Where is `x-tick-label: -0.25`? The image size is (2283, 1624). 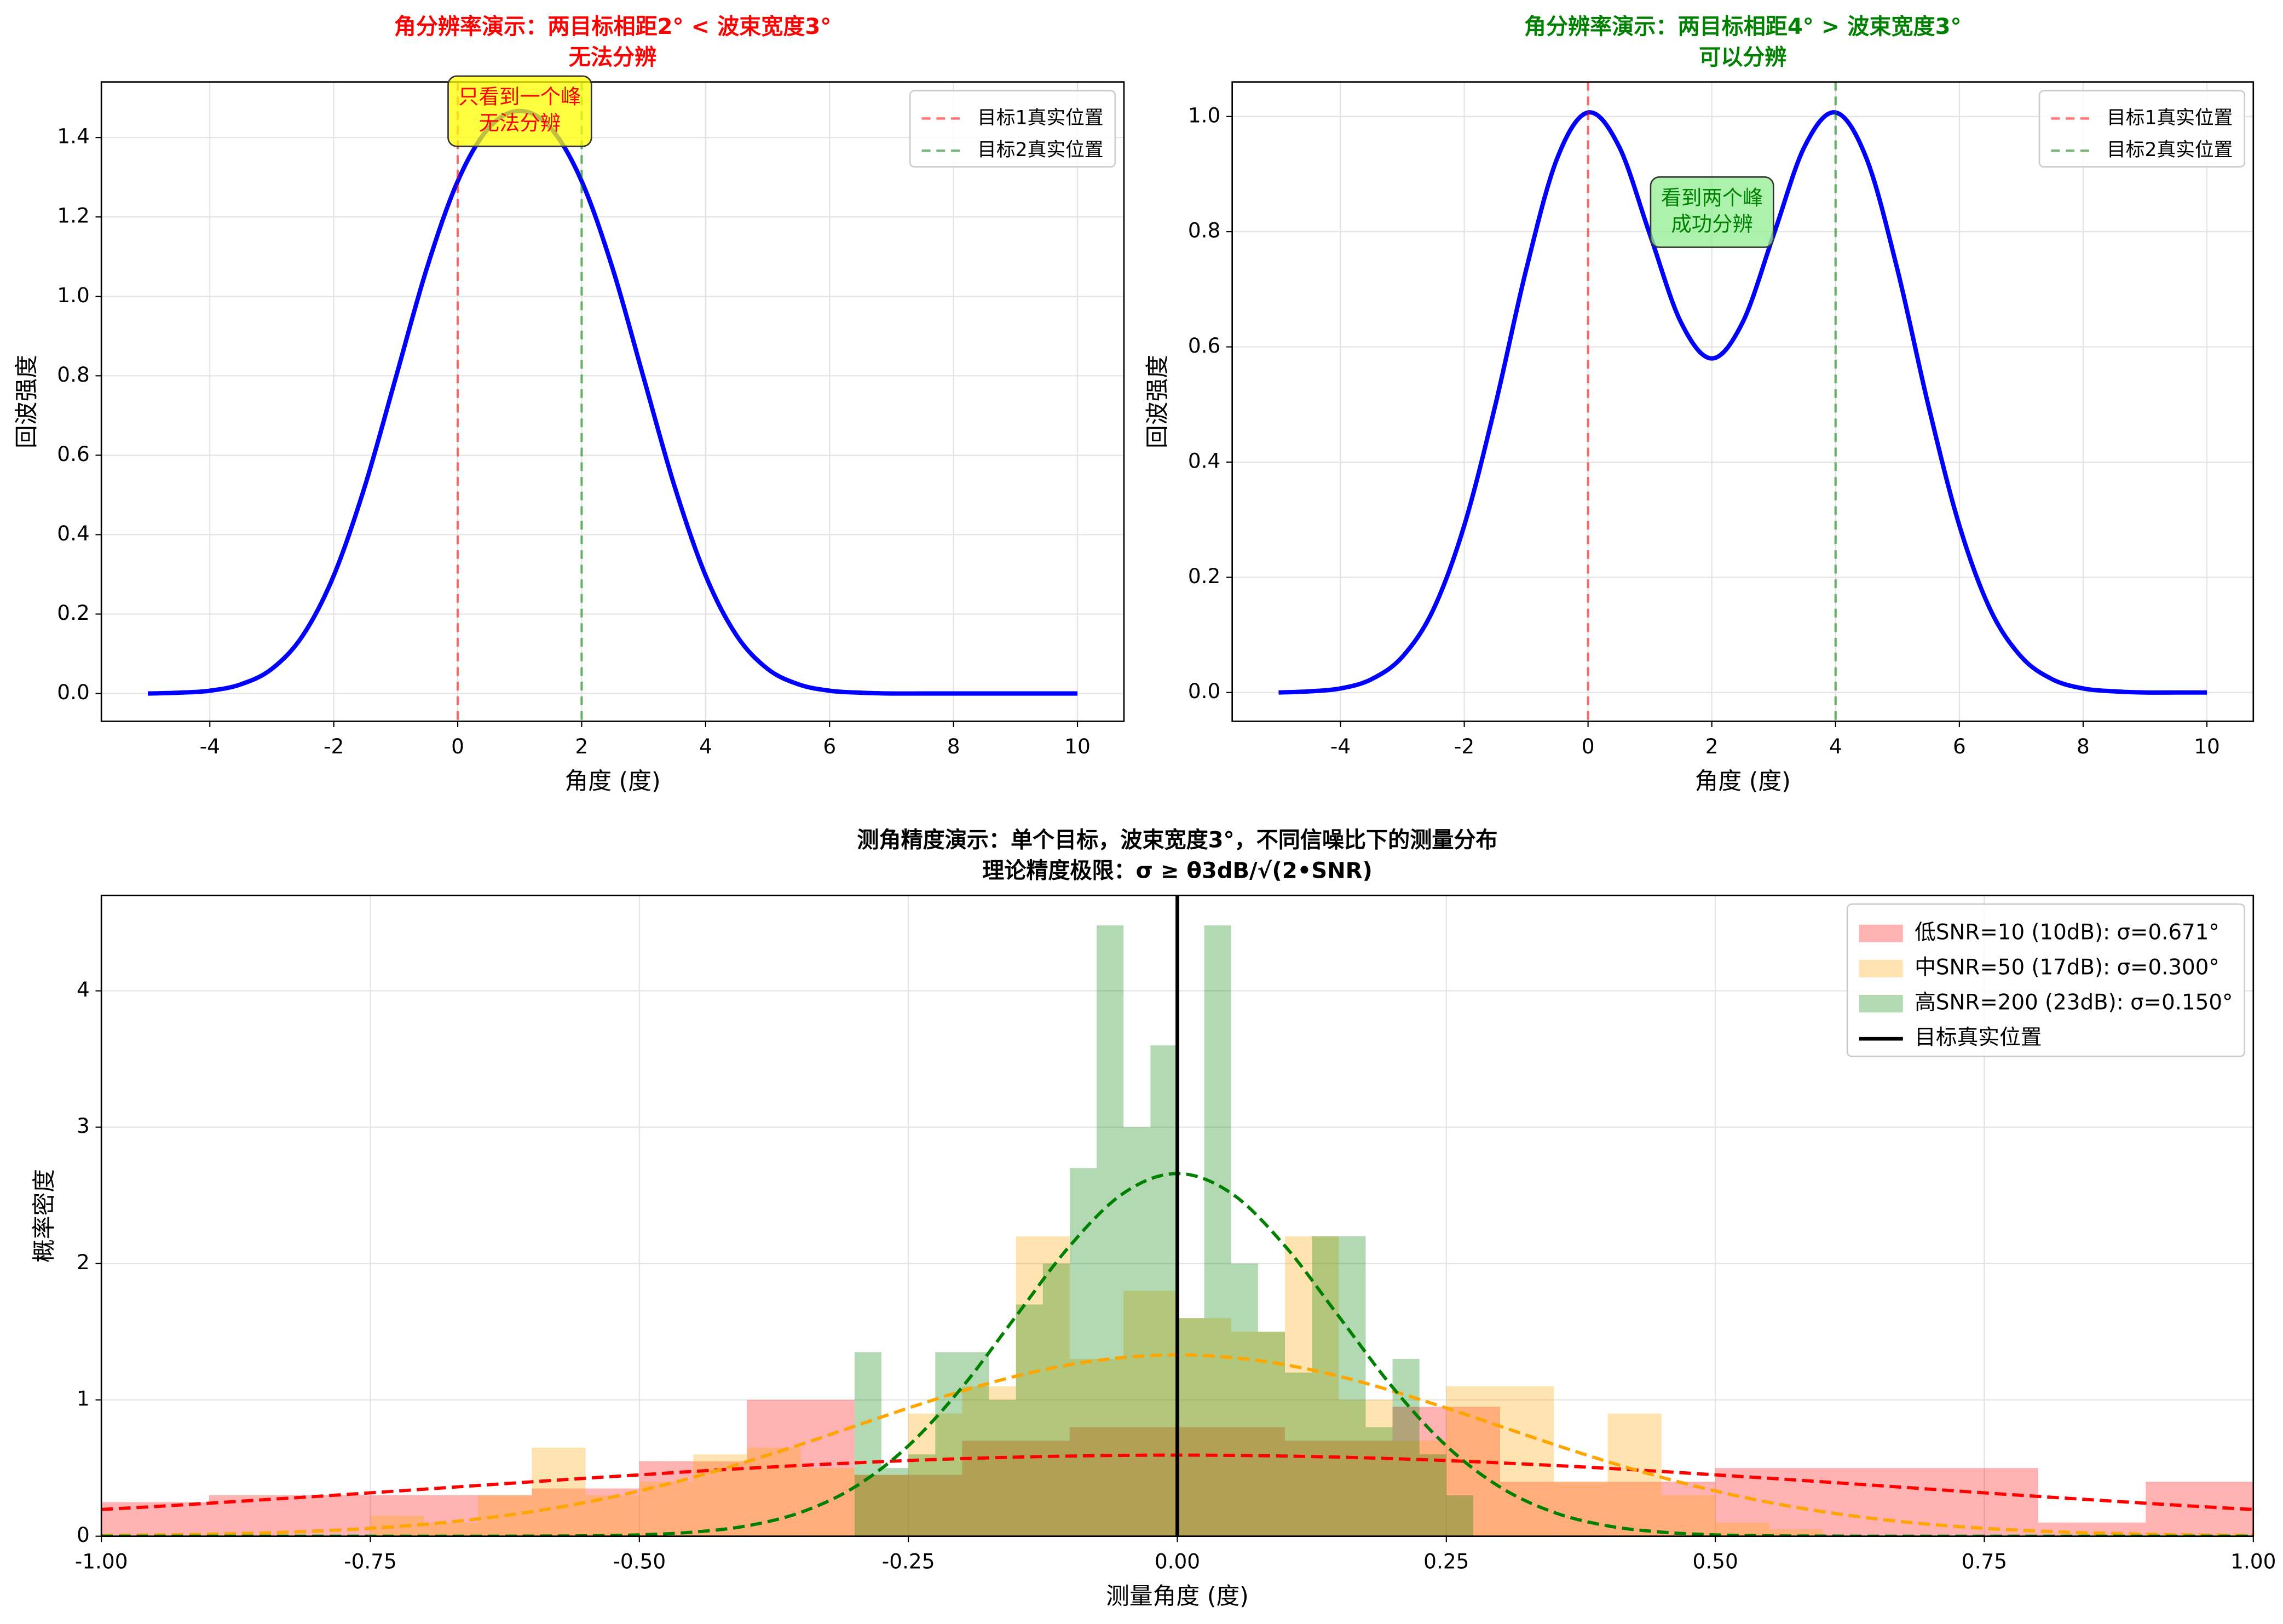 x-tick-label: -0.25 is located at coordinates (908, 1561).